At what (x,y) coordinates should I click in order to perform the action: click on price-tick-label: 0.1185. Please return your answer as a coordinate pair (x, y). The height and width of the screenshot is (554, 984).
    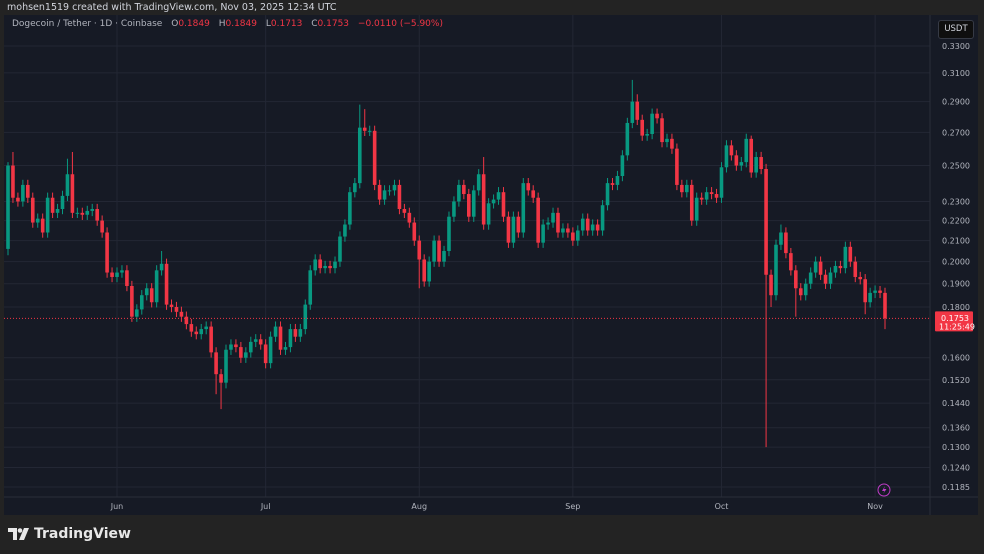
    Looking at the image, I should click on (956, 487).